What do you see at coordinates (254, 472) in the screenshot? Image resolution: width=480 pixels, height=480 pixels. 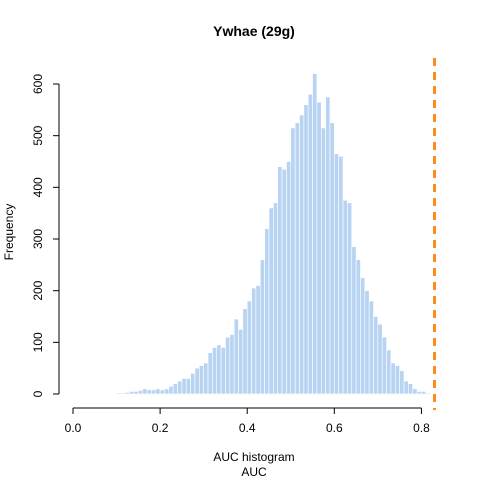 I see `x-axis-sublabel: AUC` at bounding box center [254, 472].